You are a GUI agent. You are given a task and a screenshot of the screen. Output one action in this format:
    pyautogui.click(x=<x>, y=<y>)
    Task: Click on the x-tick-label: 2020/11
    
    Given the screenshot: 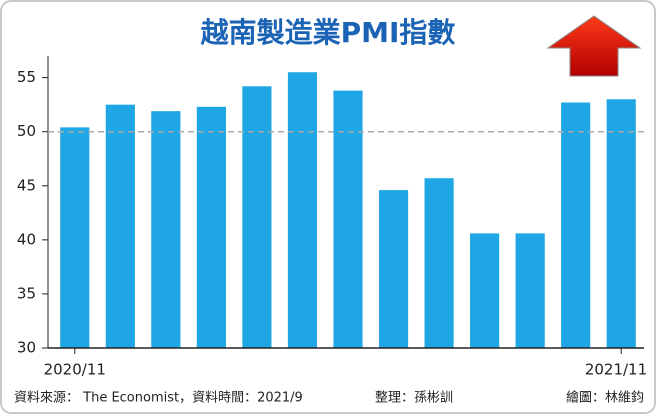 What is the action you would take?
    pyautogui.click(x=75, y=370)
    